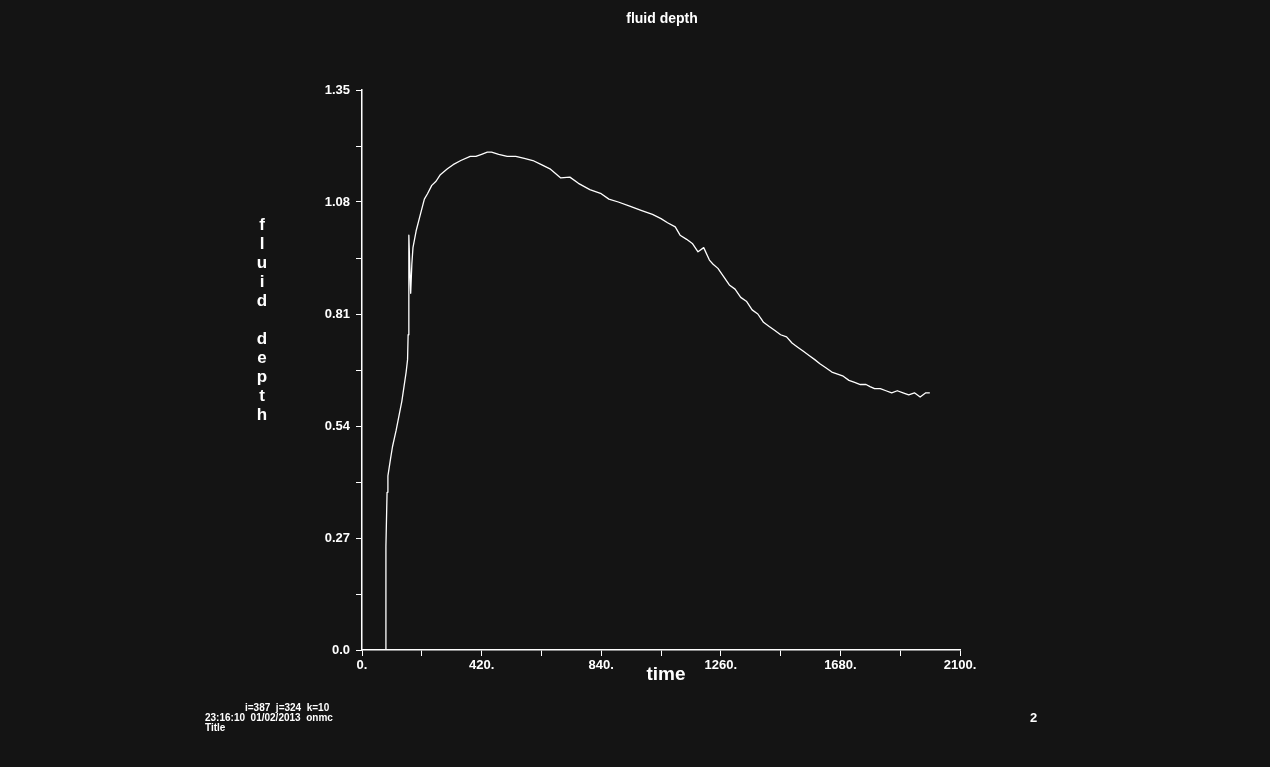 The image size is (1270, 767). Describe the element at coordinates (337, 425) in the screenshot. I see `y-tick-label: 0.54` at that location.